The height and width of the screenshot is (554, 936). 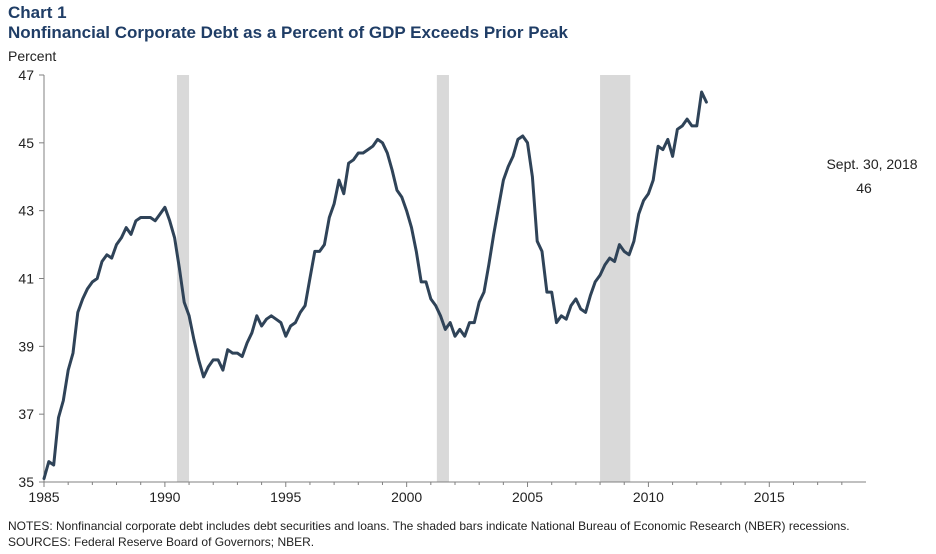 I want to click on x-tick-label-2010: 2010, so click(x=648, y=497).